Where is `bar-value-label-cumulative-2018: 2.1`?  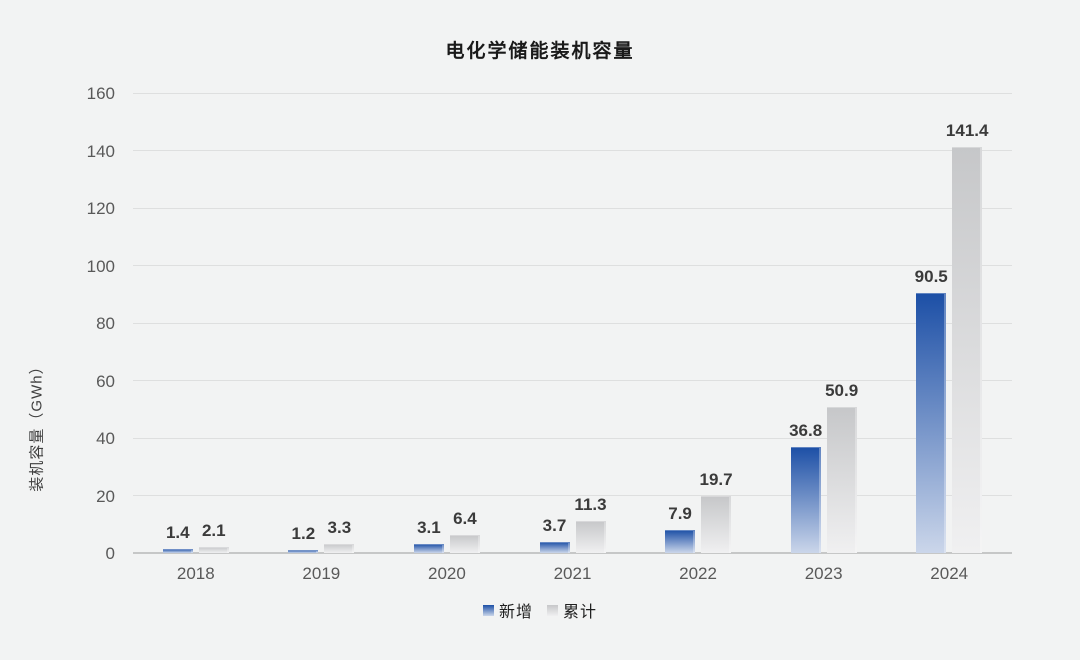 bar-value-label-cumulative-2018: 2.1 is located at coordinates (213, 530).